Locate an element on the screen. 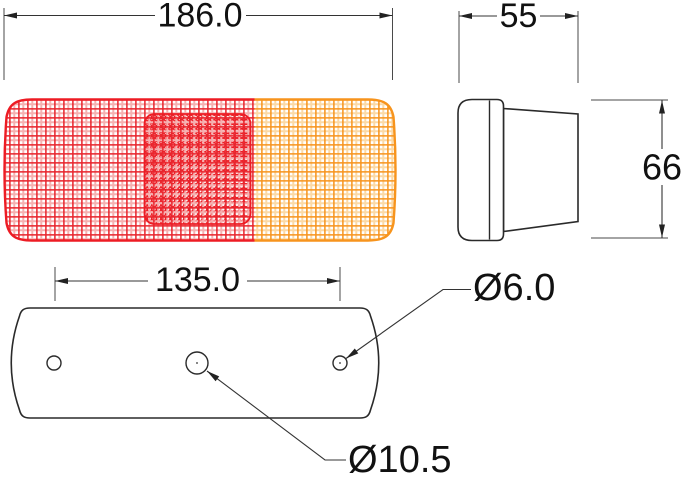 The height and width of the screenshot is (478, 682). dimension-label-side-depth: 55 is located at coordinates (519, 17).